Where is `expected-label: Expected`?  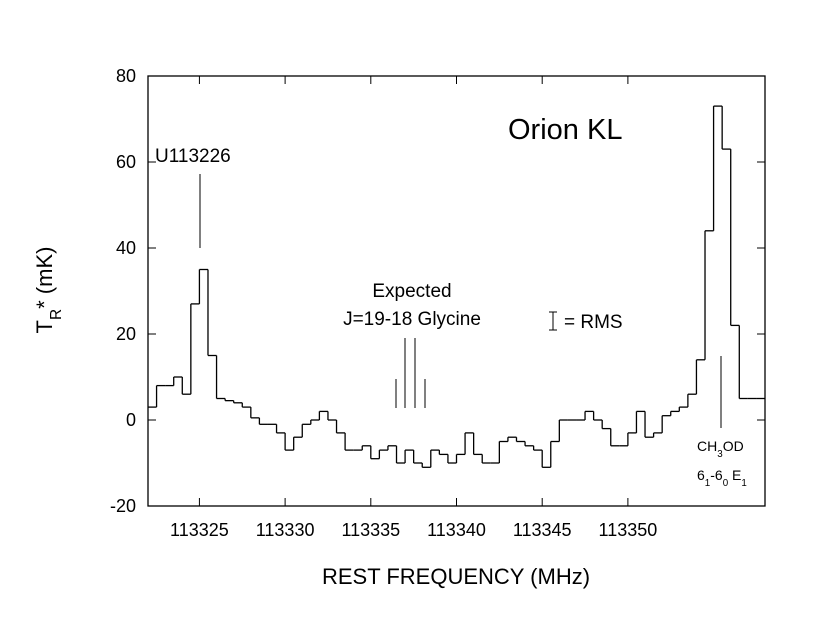 expected-label: Expected is located at coordinates (411, 291).